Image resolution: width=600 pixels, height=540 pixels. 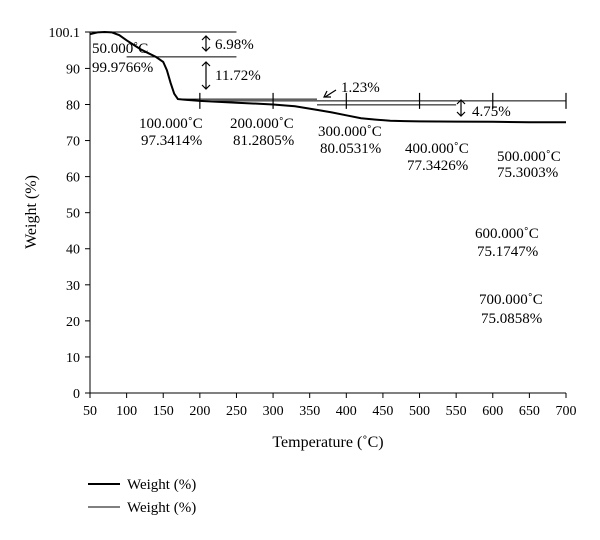 I want to click on x-tick-label: 150, so click(x=163, y=411).